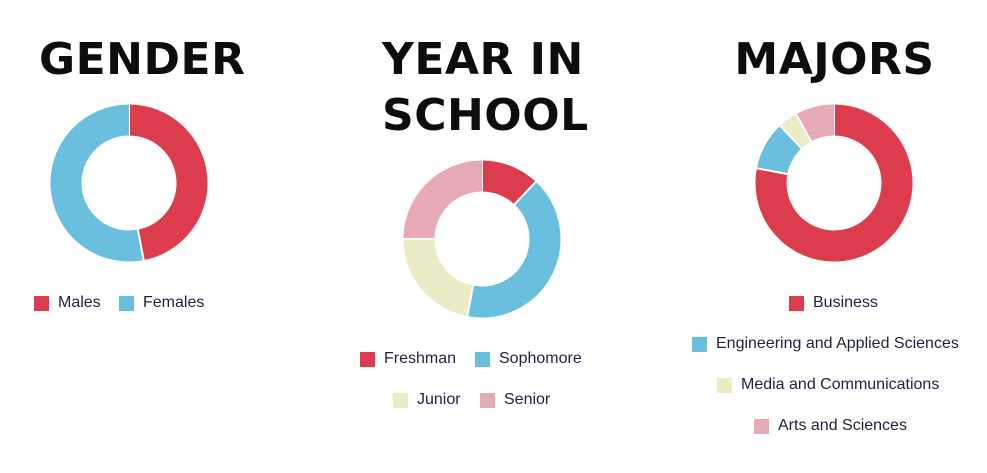 The image size is (987, 473). I want to click on donut-slice-engineering-and-applied-sciences, so click(779, 150).